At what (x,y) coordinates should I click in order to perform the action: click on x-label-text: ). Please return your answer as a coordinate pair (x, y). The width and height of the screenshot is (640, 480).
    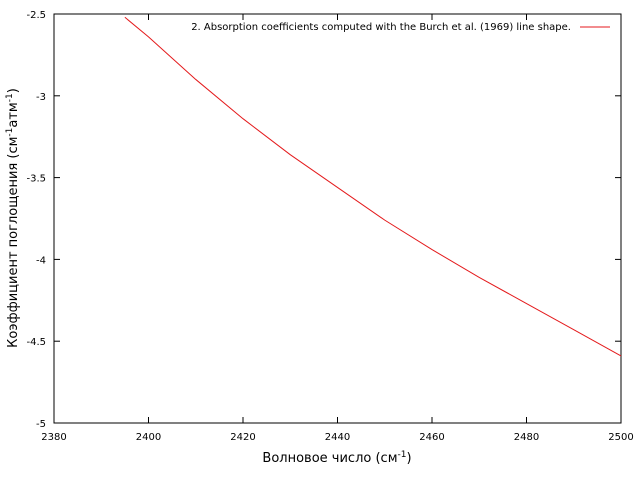
    Looking at the image, I should click on (408, 458).